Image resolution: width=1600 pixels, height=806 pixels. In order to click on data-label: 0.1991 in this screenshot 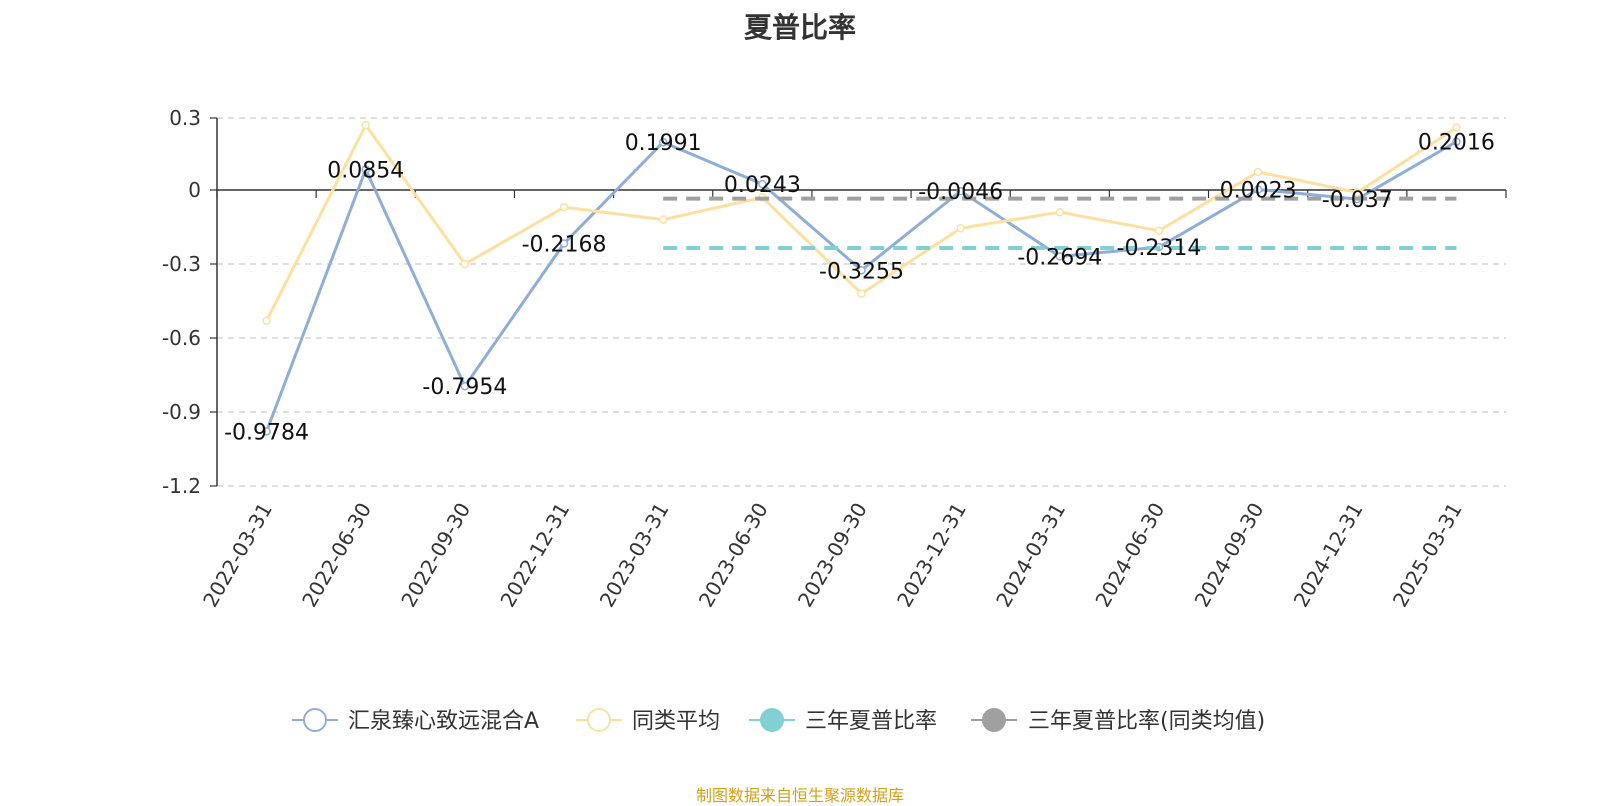, I will do `click(663, 143)`.